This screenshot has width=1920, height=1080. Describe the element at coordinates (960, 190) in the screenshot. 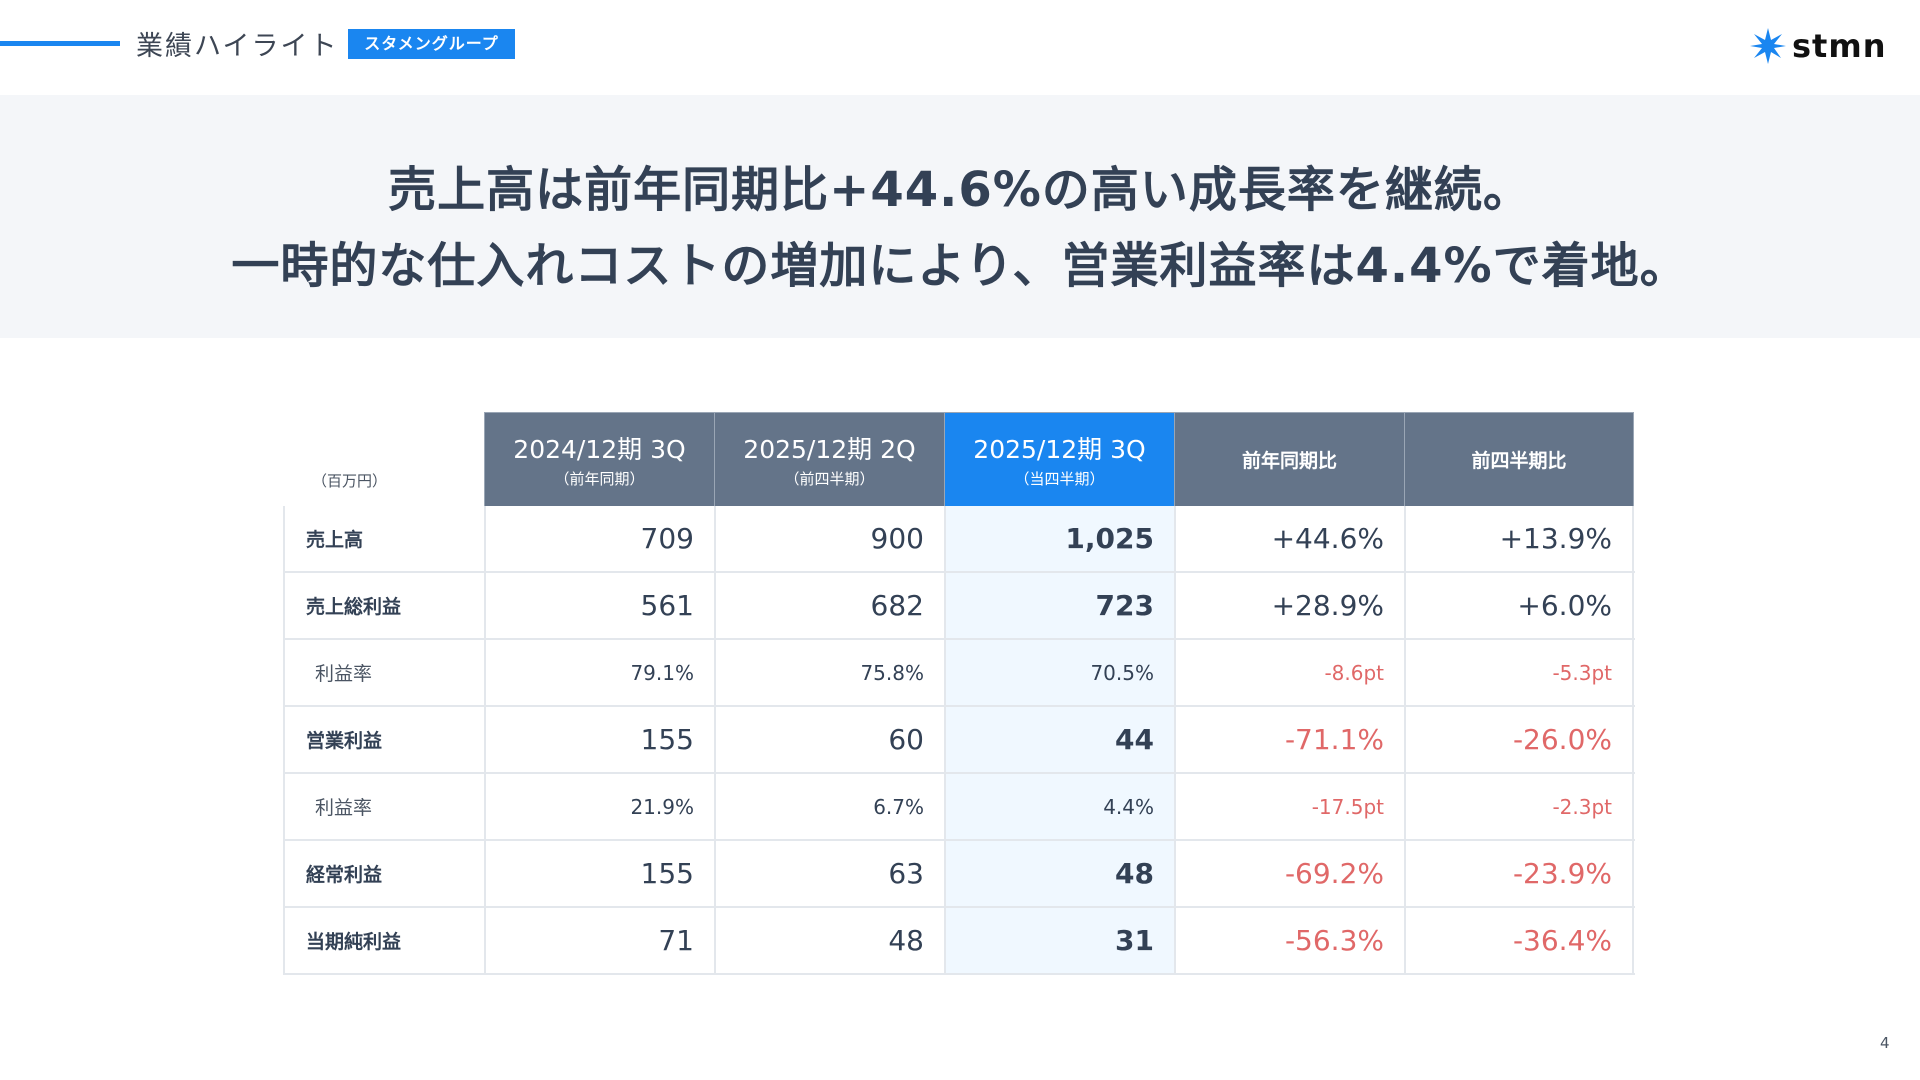

I see `headline-line-1: 売上高は前年同期比+44.6%の高い成長率を継続。` at that location.